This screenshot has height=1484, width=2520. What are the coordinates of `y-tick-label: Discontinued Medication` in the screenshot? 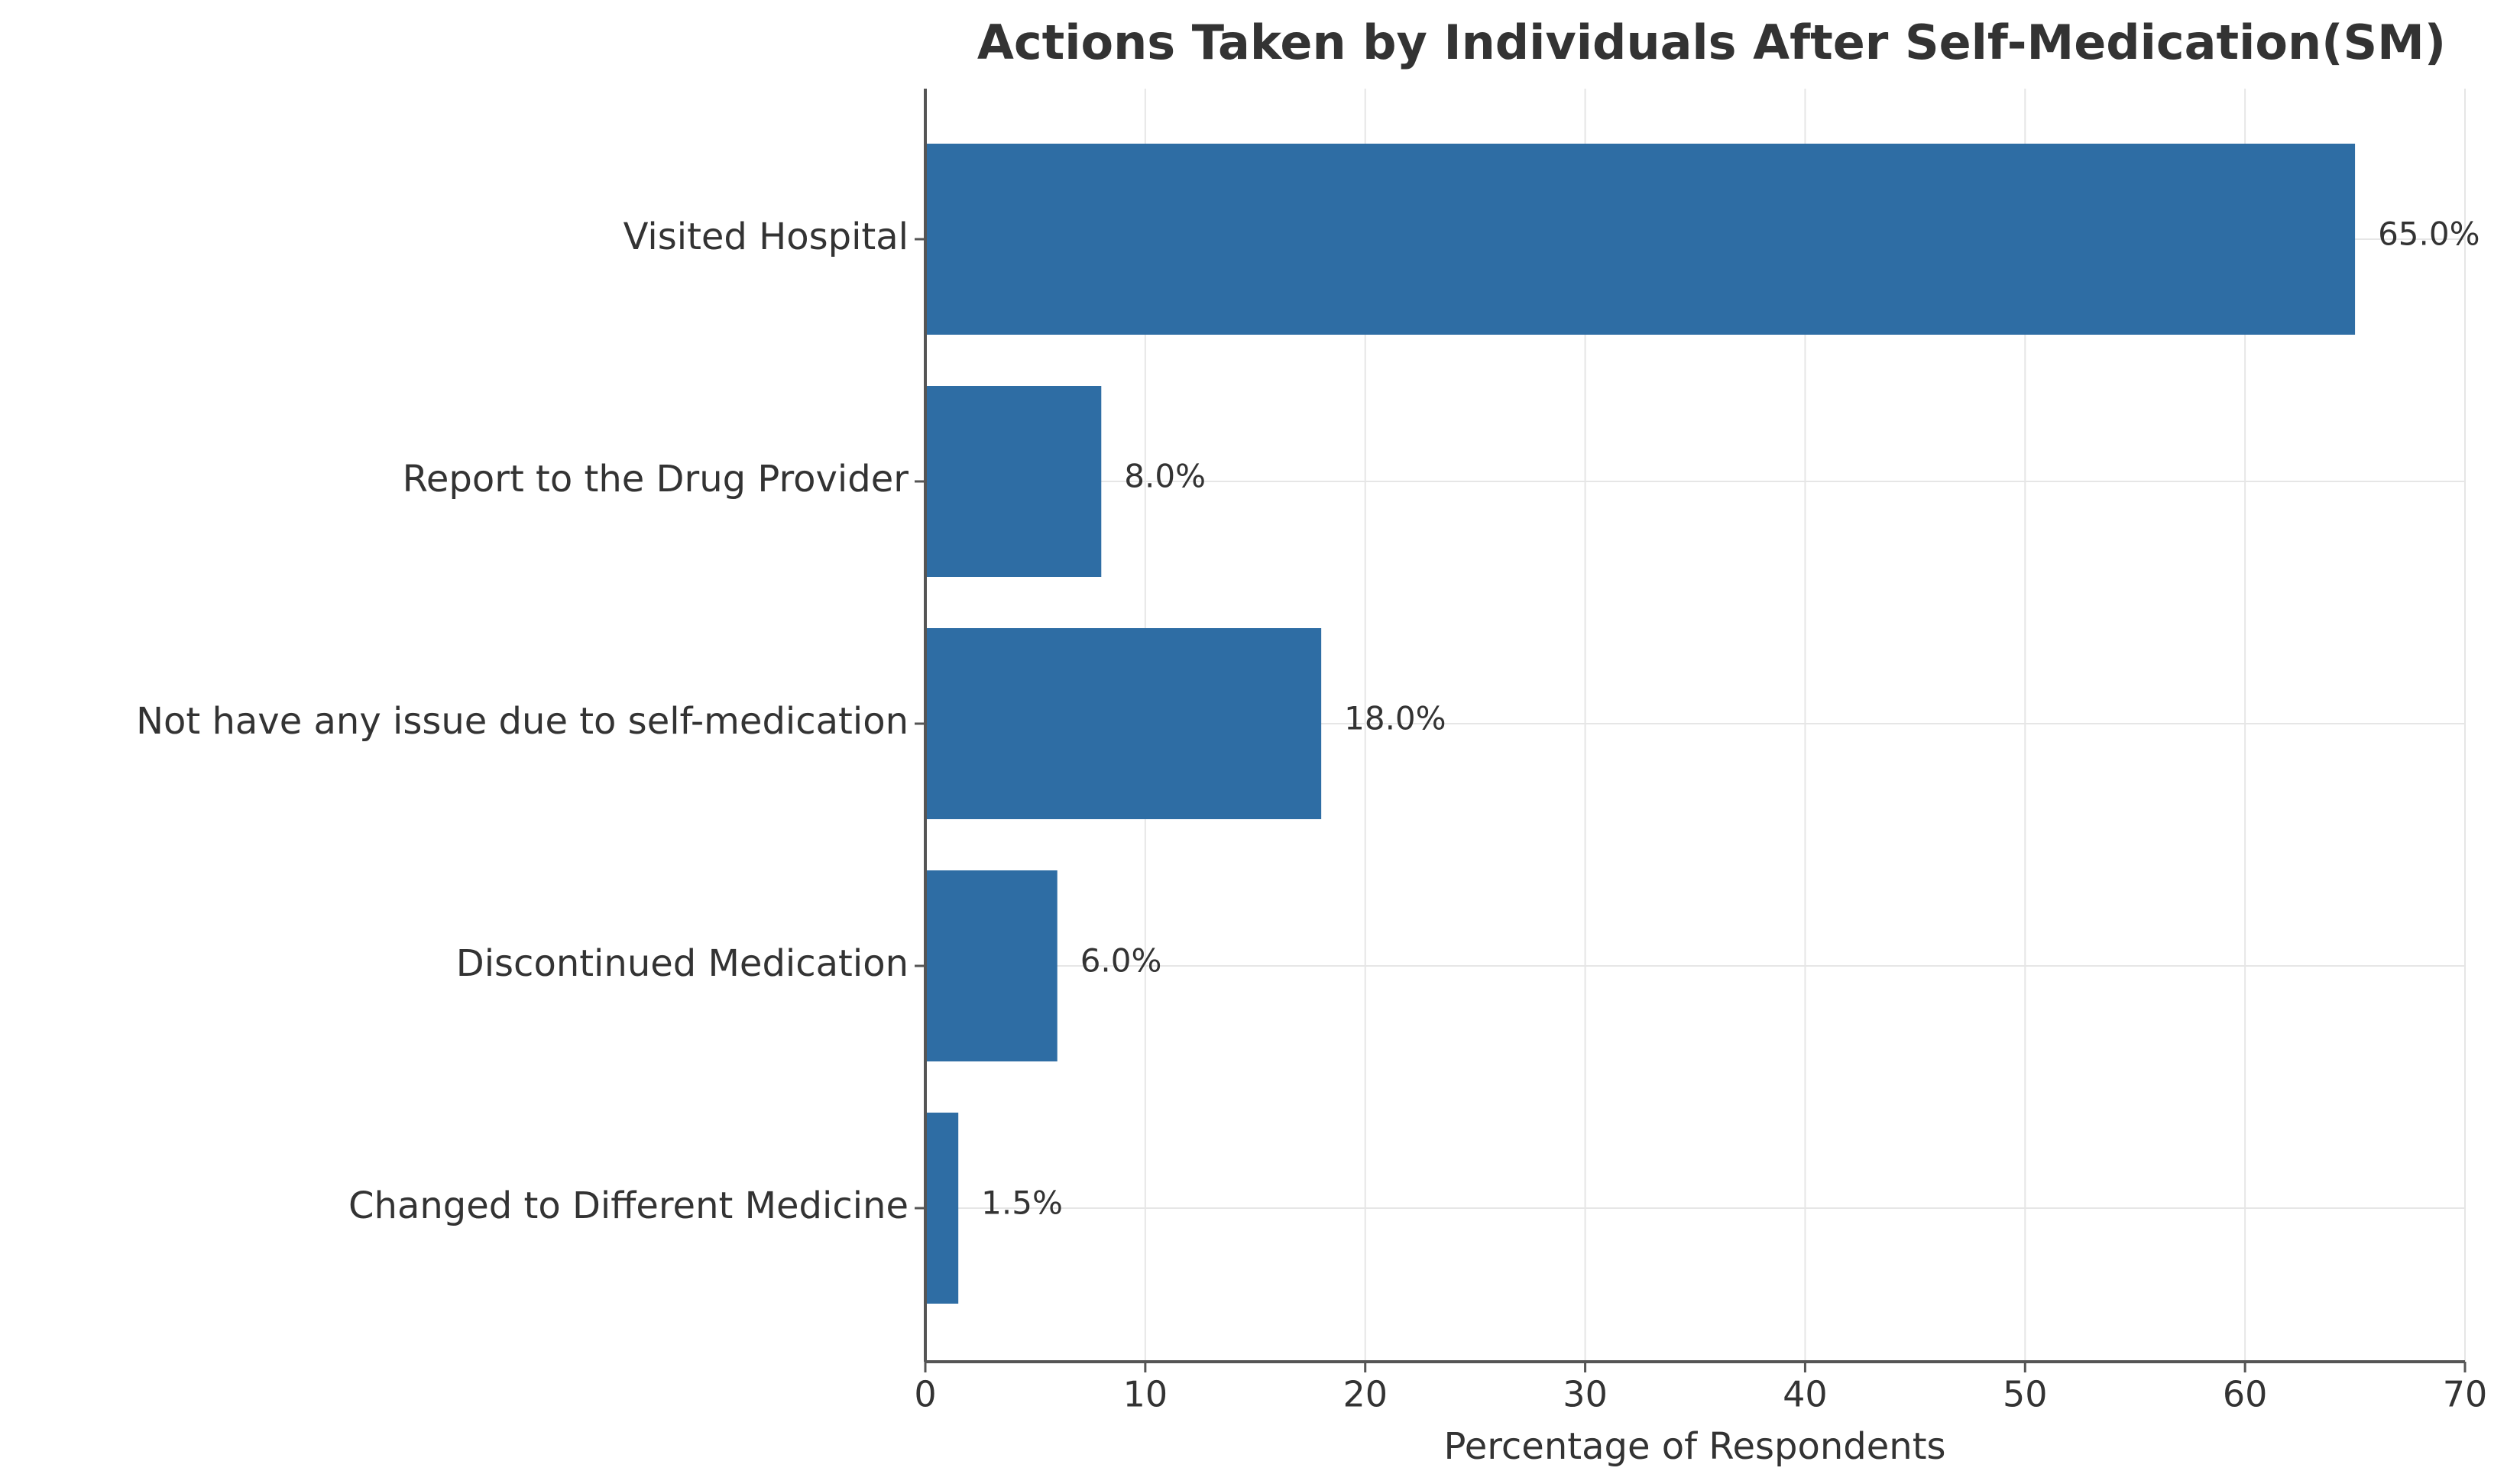 It's located at (682, 964).